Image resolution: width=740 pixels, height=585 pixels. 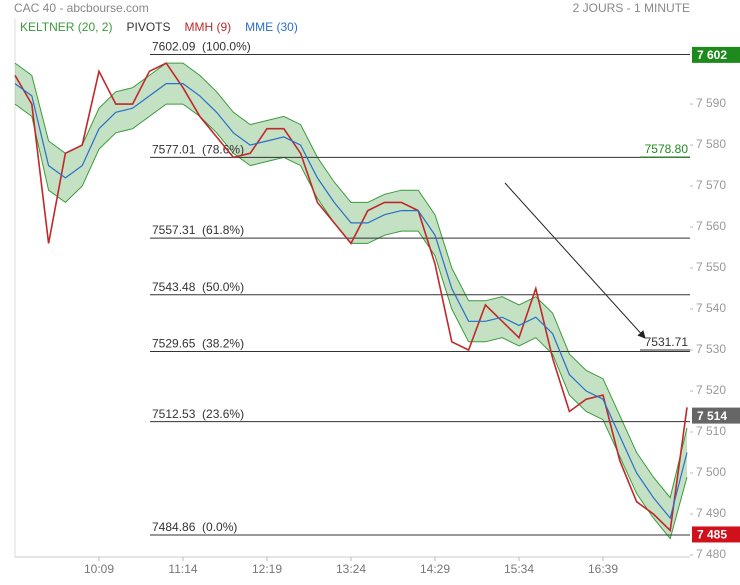 What do you see at coordinates (271, 27) in the screenshot?
I see `legend-entry: MME (30)` at bounding box center [271, 27].